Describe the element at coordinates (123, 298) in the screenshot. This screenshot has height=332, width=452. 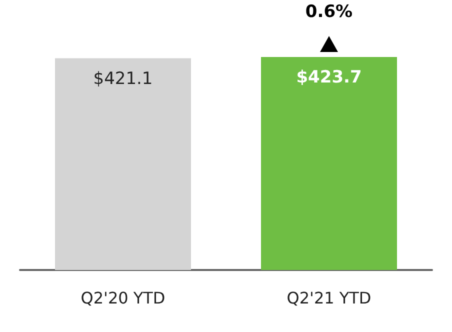
I see `x-tick-label: Q2'20 YTD` at that location.